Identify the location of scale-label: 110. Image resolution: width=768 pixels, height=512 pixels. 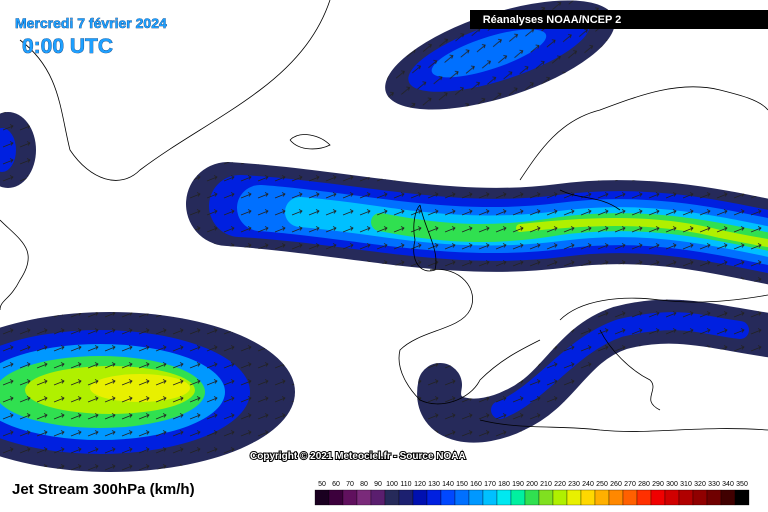
(405, 484).